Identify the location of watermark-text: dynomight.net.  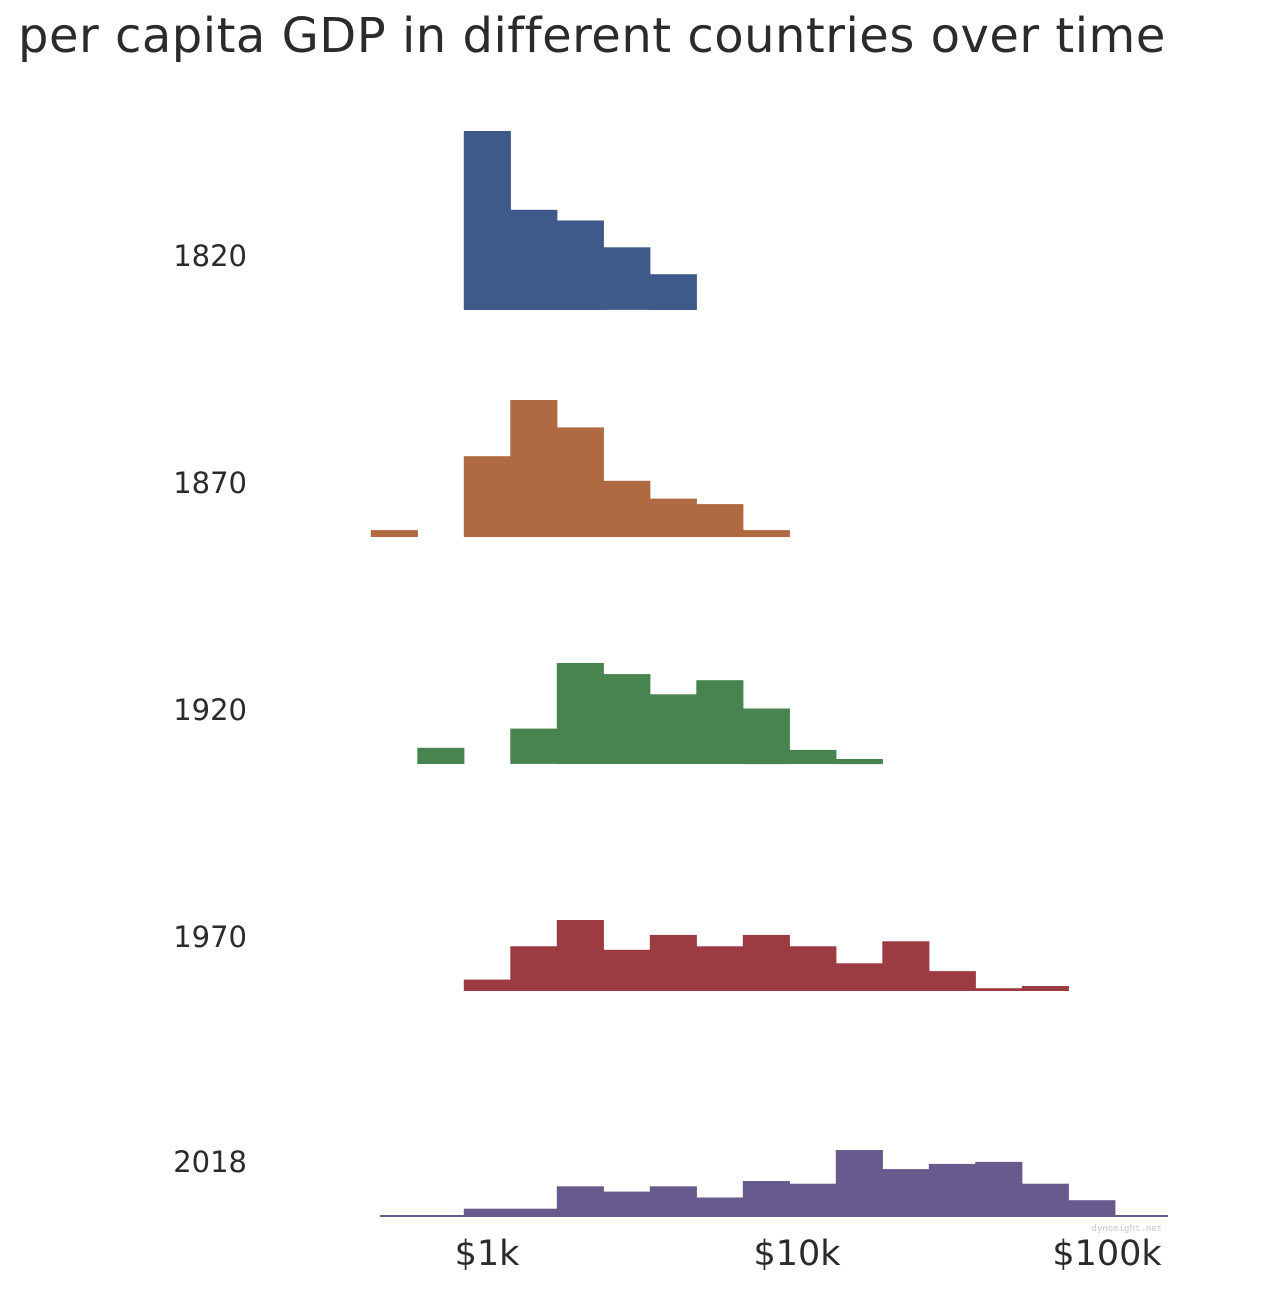
(1127, 1229).